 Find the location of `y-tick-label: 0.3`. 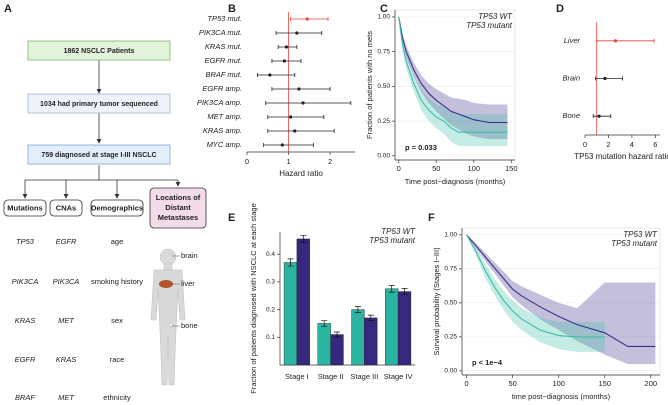

y-tick-label: 0.3 is located at coordinates (270, 282).